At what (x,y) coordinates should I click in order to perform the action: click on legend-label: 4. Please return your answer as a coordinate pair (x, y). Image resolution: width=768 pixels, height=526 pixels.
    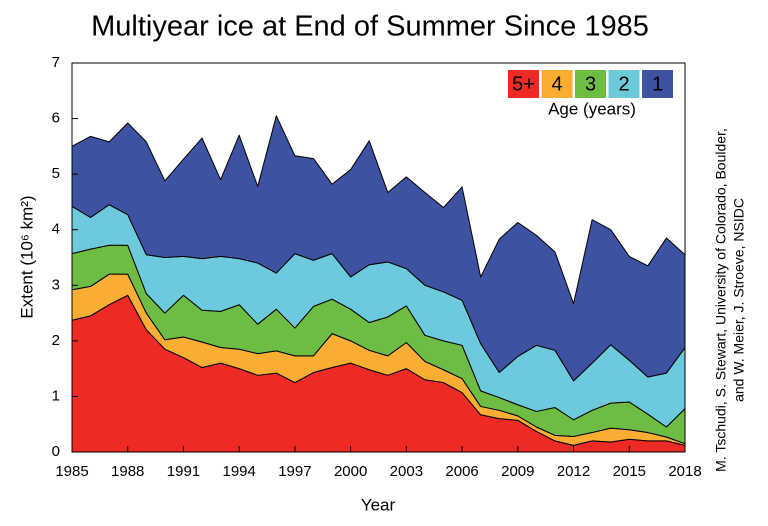
    Looking at the image, I should click on (556, 84).